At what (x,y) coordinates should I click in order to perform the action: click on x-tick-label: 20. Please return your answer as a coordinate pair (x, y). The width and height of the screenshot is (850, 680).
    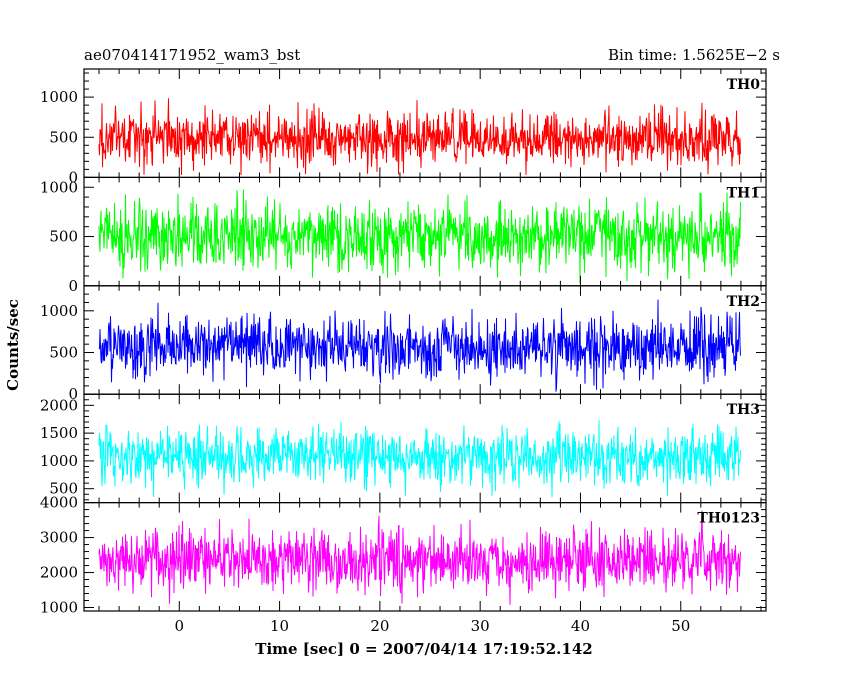
    Looking at the image, I should click on (379, 626).